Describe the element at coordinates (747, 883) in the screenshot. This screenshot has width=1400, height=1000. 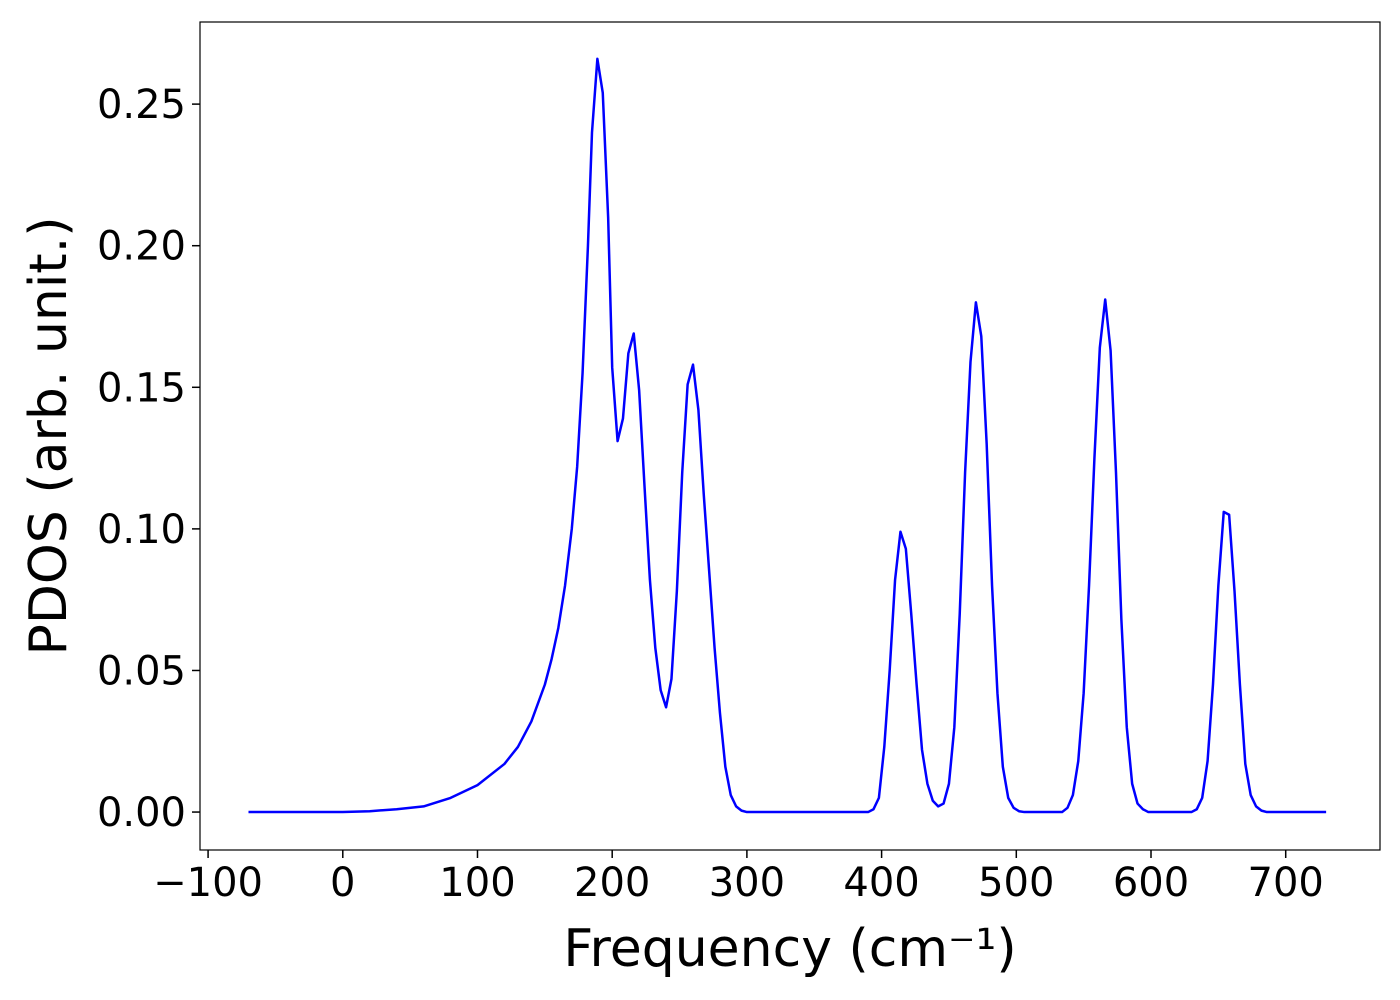
I see `x-tick-label: 300` at that location.